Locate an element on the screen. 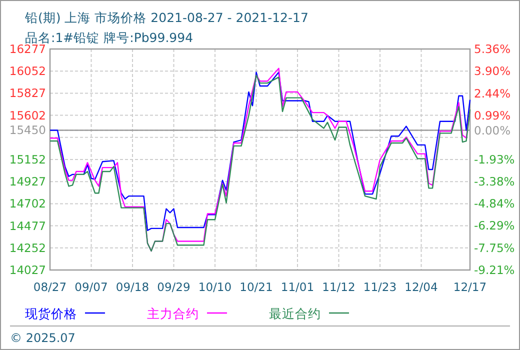  y-tick-label: 15602 is located at coordinates (27, 115).